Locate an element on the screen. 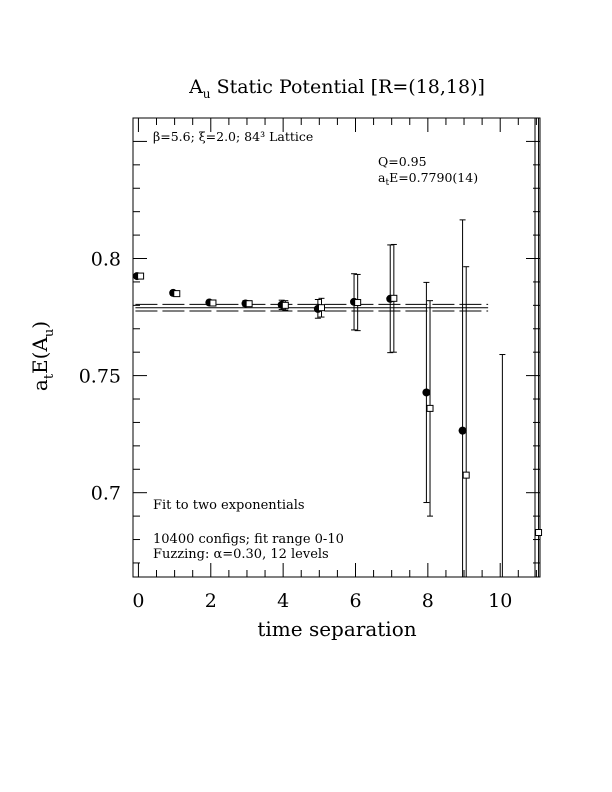  fit-note-configs: 10400 configs; fit range 0-10 is located at coordinates (248, 539).